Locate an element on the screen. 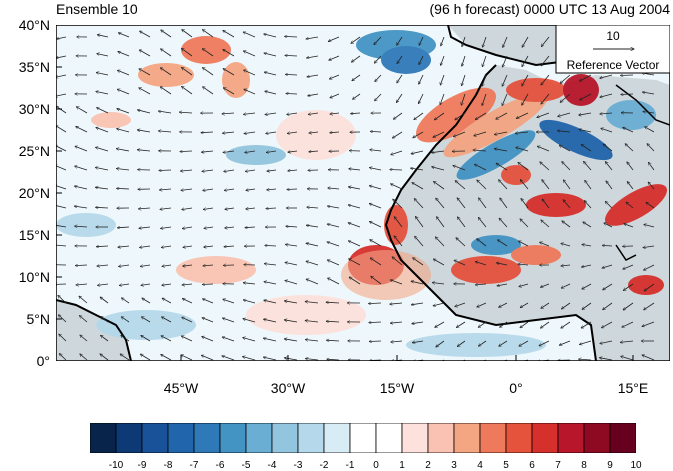 This screenshot has height=471, width=673. colorbar-label: 2 is located at coordinates (428, 465).